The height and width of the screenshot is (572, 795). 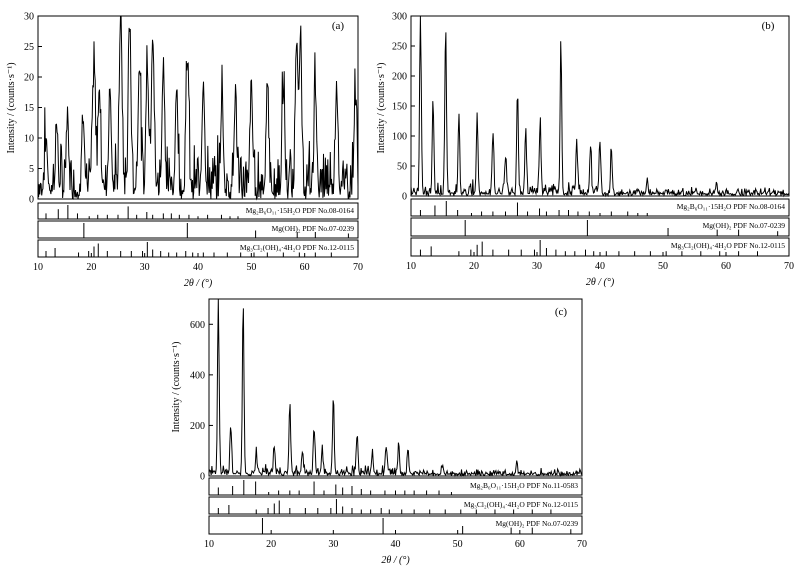 What do you see at coordinates (399, 107) in the screenshot?
I see `y-tick-label: 150` at bounding box center [399, 107].